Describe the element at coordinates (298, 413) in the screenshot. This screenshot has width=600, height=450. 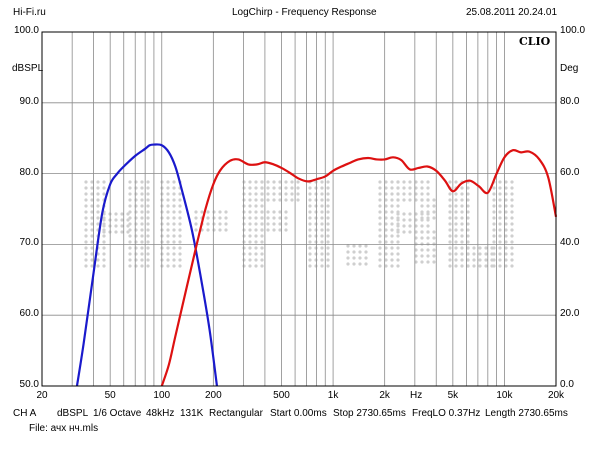
I see `setting-item: Start 0.00ms` at that location.